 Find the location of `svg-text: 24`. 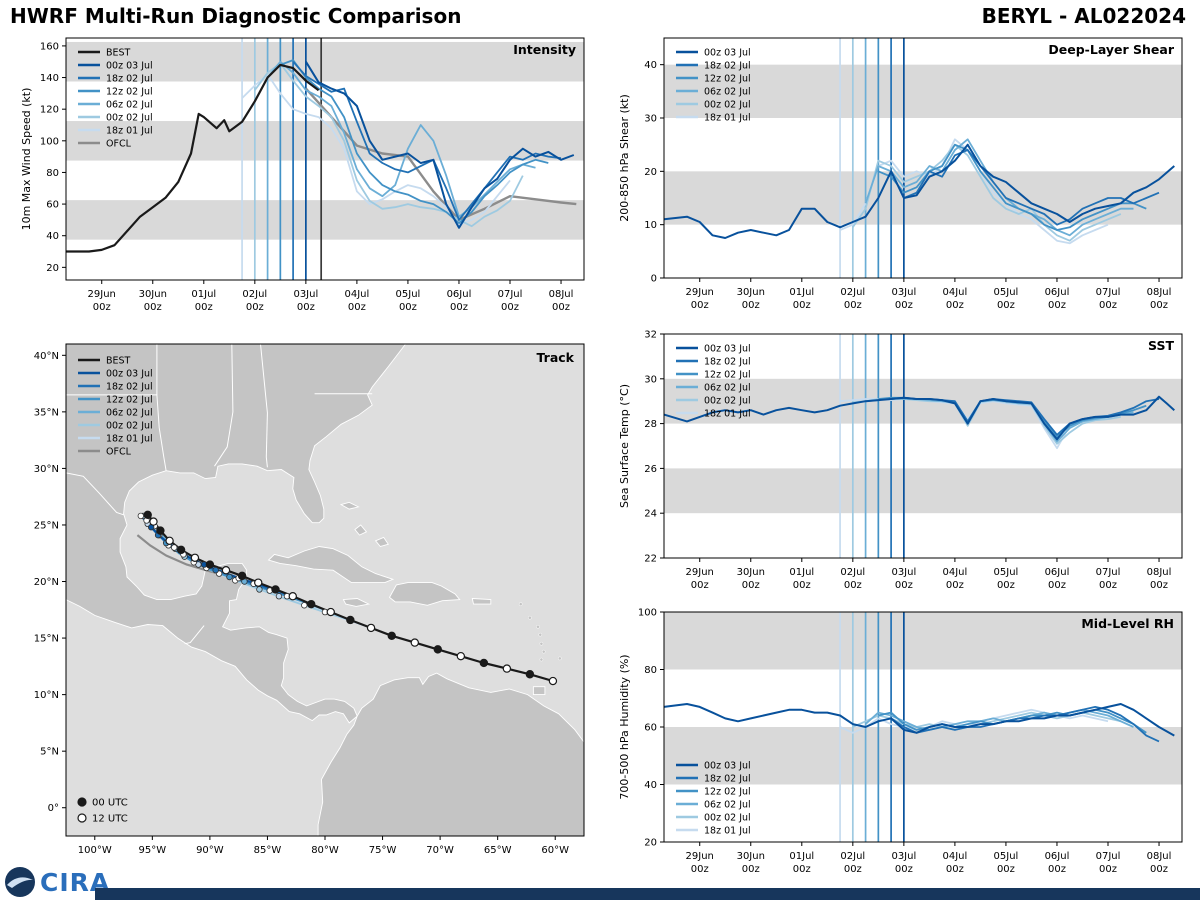

svg-text: 24 is located at coordinates (650, 514).